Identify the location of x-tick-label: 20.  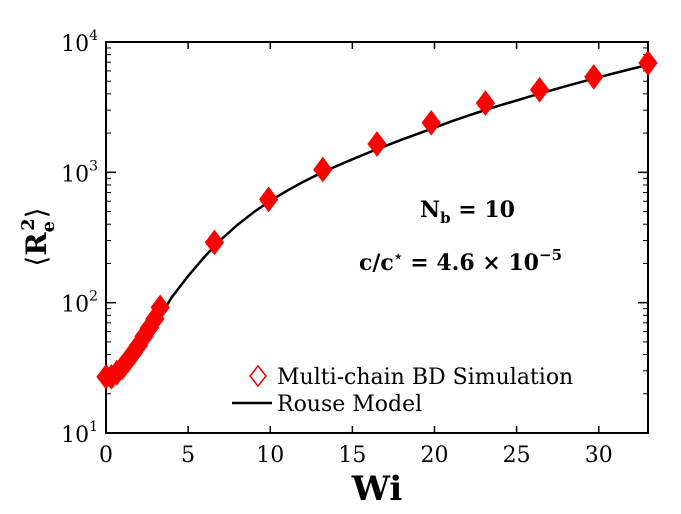
(434, 455).